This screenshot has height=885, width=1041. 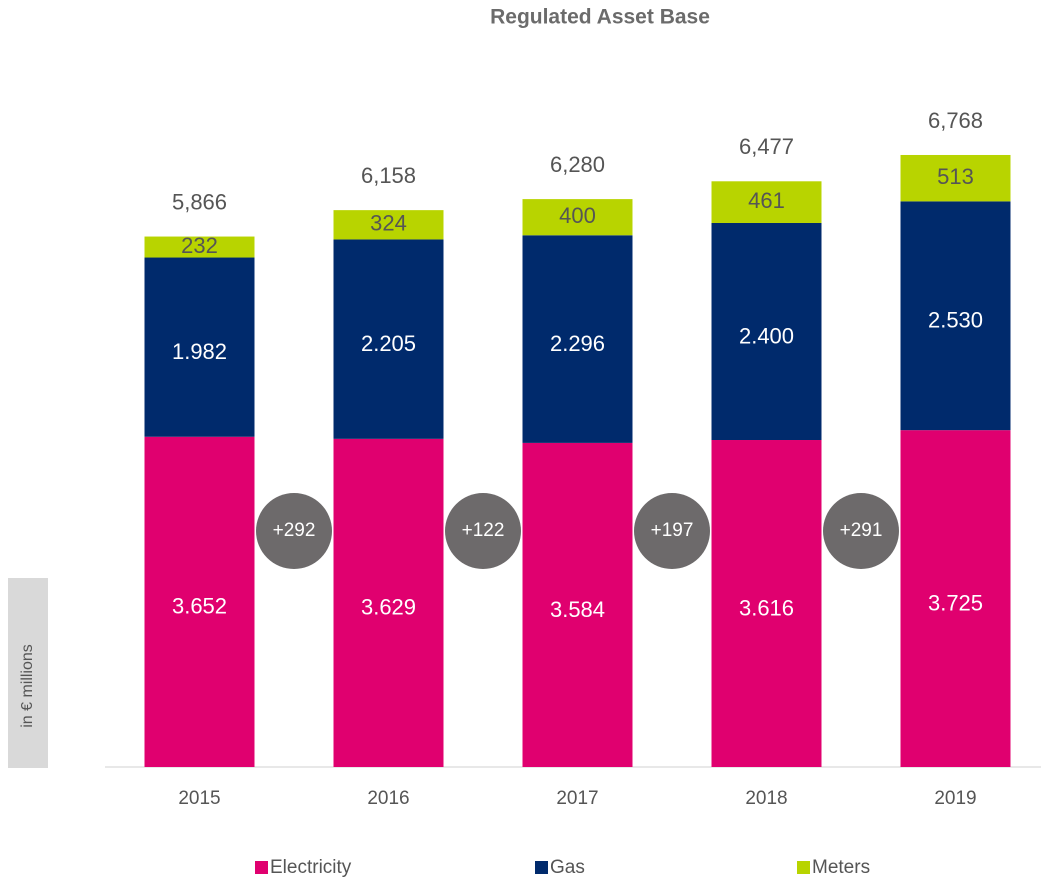 I want to click on legend-label: Gas, so click(x=567, y=867).